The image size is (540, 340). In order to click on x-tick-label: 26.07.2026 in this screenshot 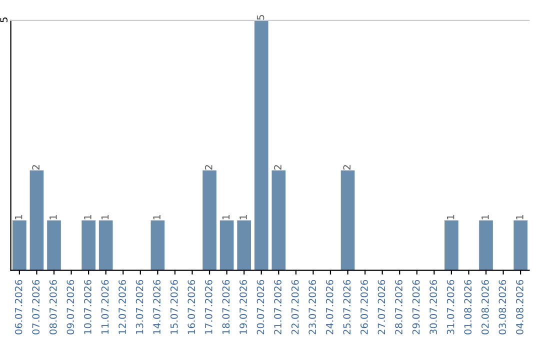, I will do `click(364, 307)`.